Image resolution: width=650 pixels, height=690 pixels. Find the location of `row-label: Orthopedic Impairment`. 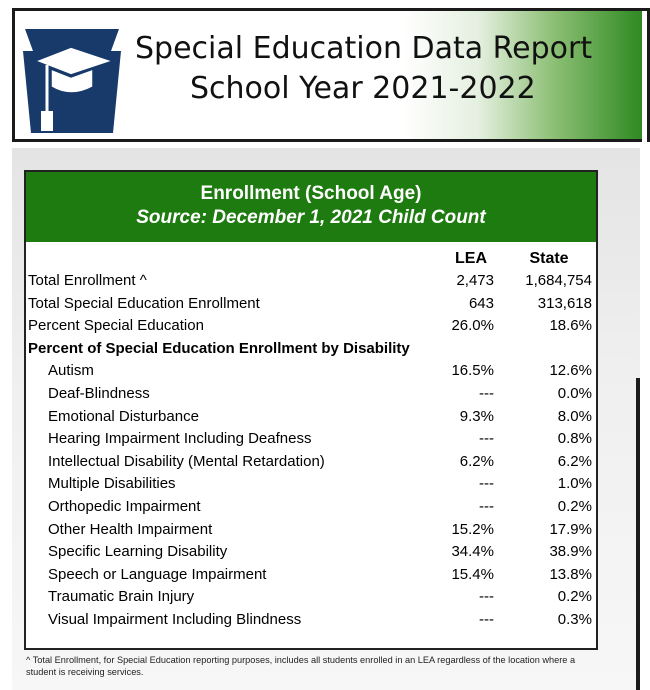

row-label: Orthopedic Impairment is located at coordinates (124, 506).